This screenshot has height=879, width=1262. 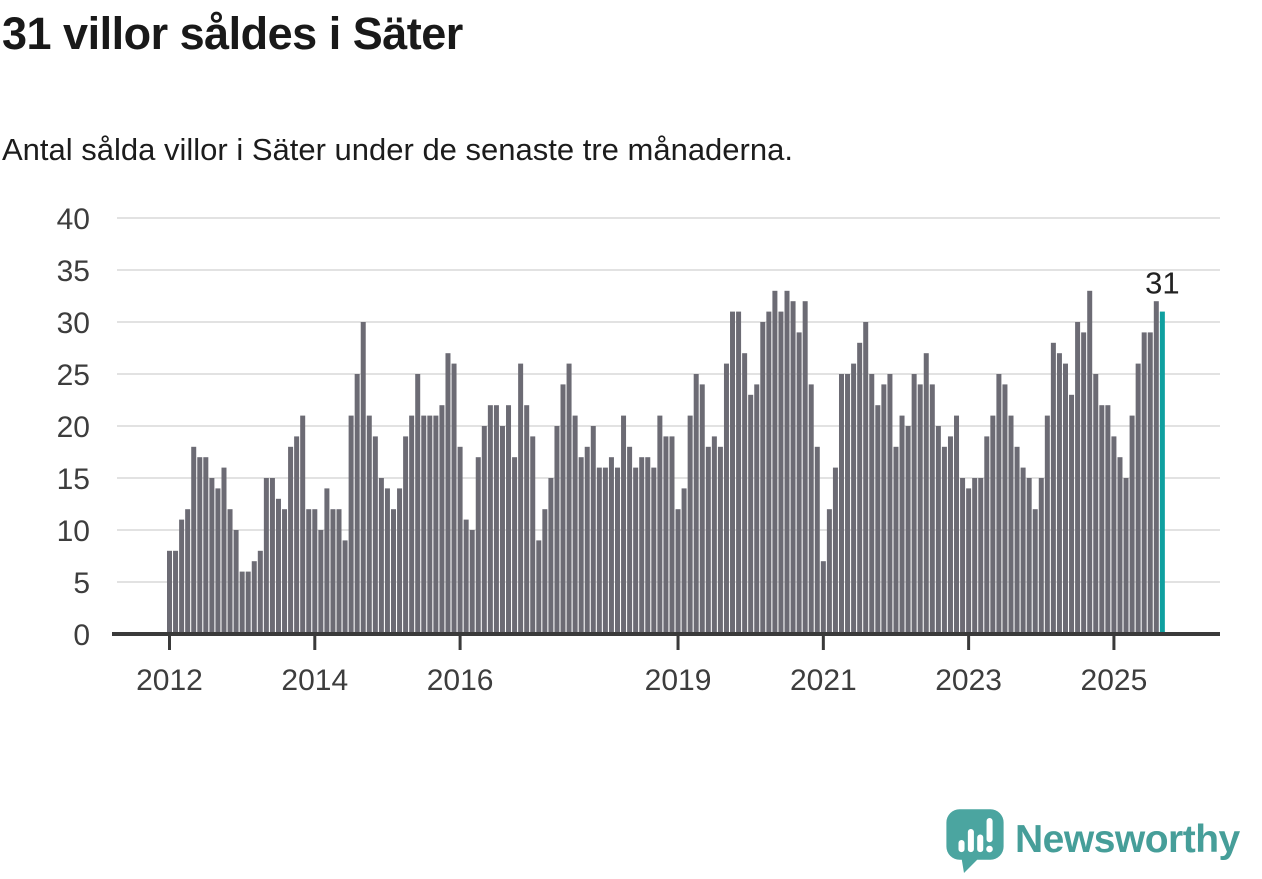 What do you see at coordinates (73, 219) in the screenshot?
I see `y-axis-tick-label: 40` at bounding box center [73, 219].